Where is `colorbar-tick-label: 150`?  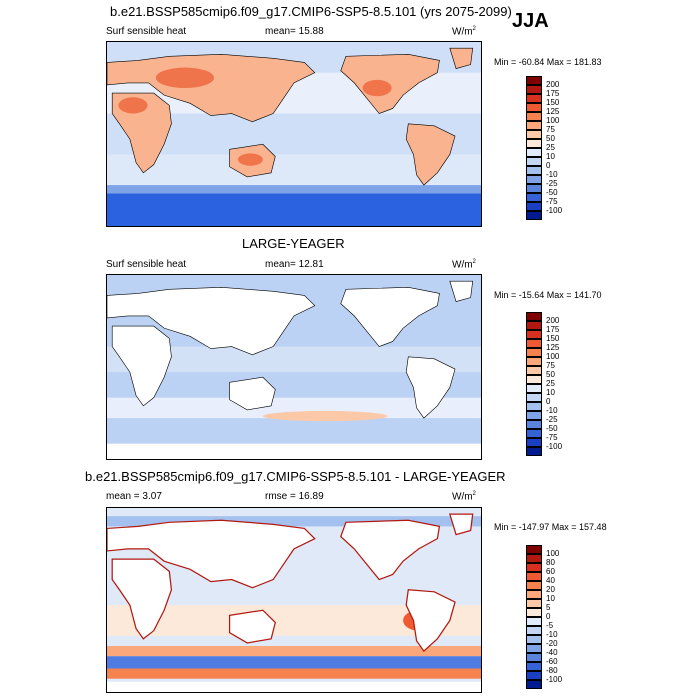
colorbar-tick-label: 150 is located at coordinates (553, 338).